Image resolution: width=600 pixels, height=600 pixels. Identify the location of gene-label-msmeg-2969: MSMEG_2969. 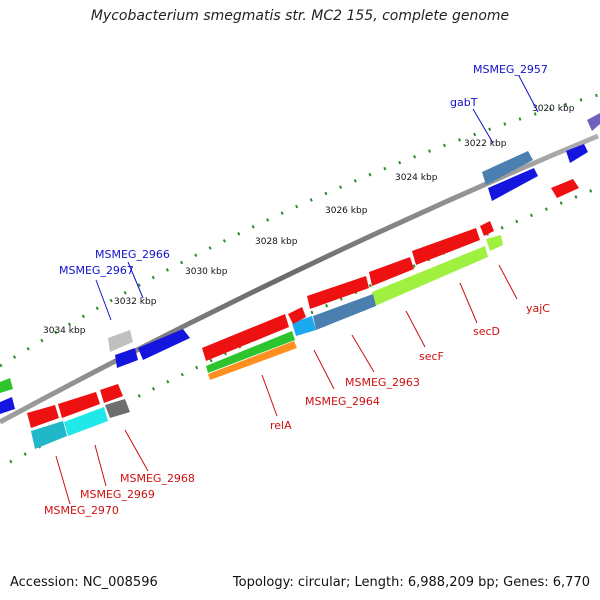
(117, 494).